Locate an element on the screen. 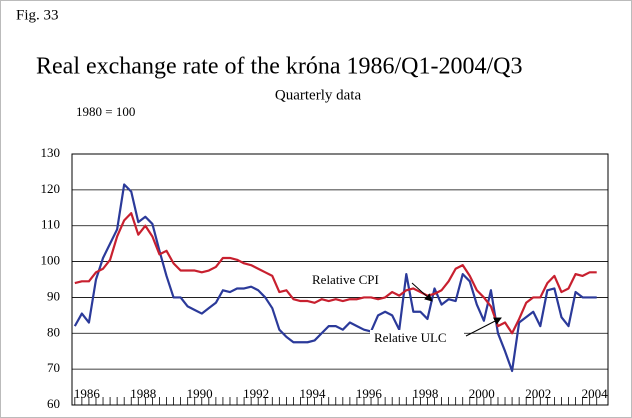  x-tick-label: 1998 is located at coordinates (425, 393).